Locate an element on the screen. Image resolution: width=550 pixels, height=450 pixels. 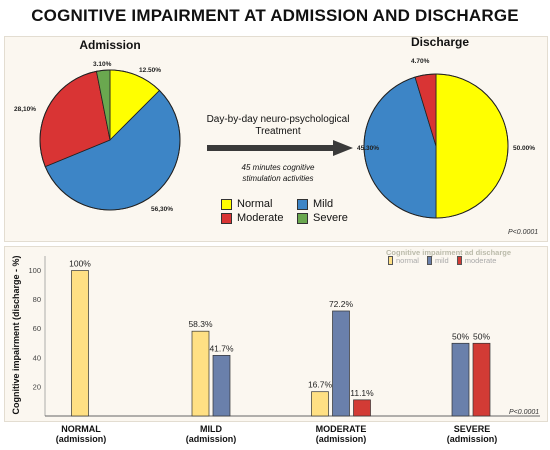
legend-normal: Normal is located at coordinates (246, 204).